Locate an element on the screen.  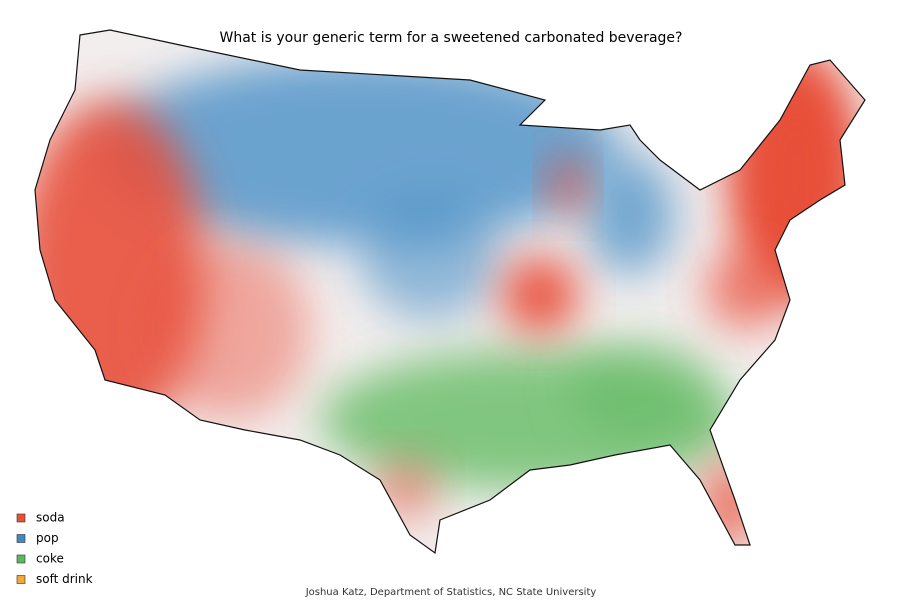
legend-label: pop is located at coordinates (47, 538).